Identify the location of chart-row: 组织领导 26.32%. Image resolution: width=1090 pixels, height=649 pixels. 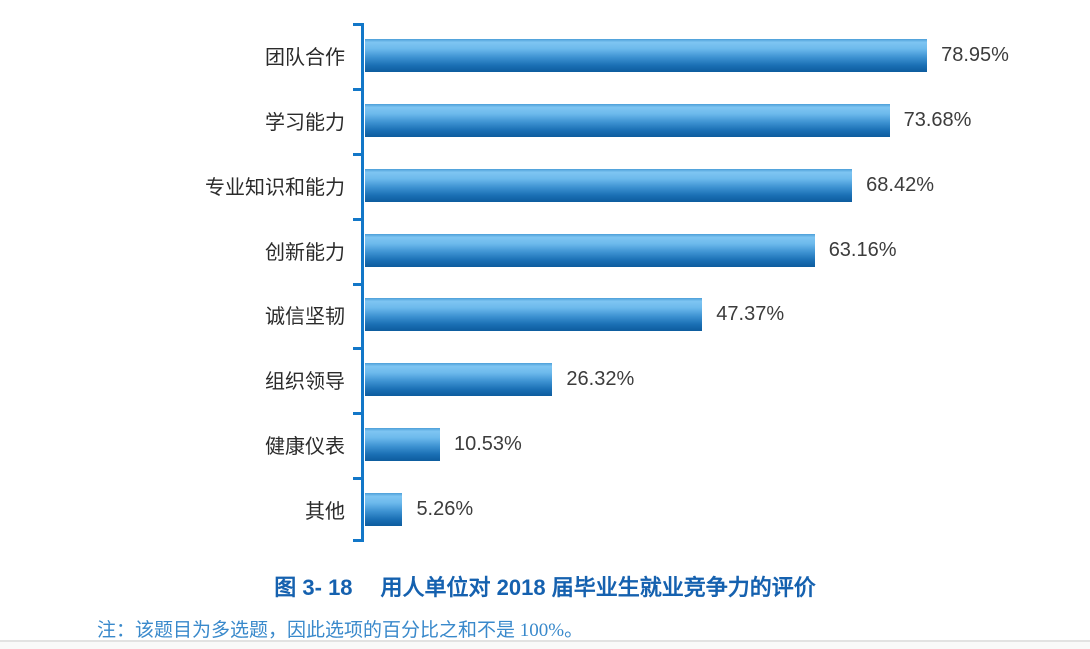
(545, 379).